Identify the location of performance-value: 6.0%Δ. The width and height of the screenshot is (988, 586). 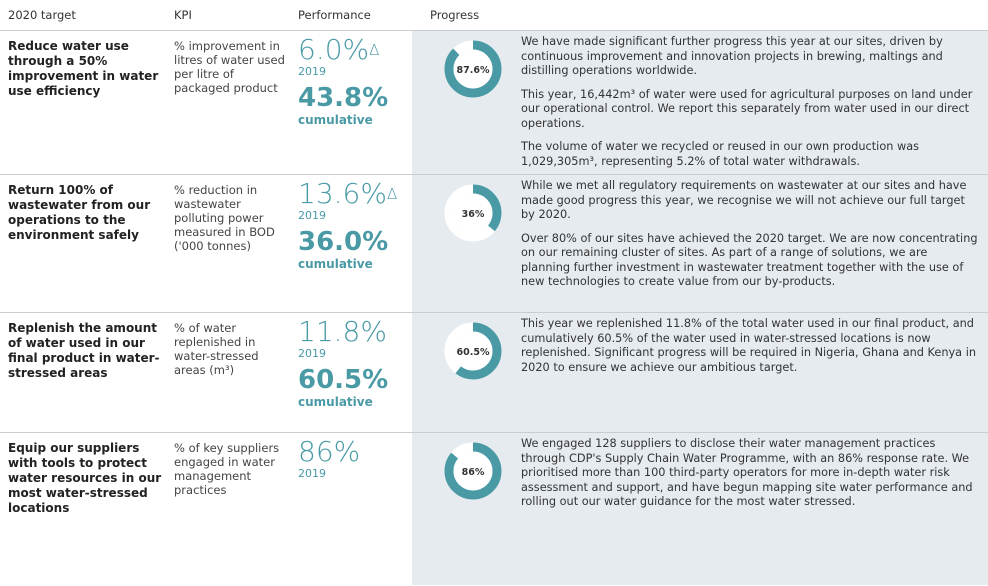
(354, 50).